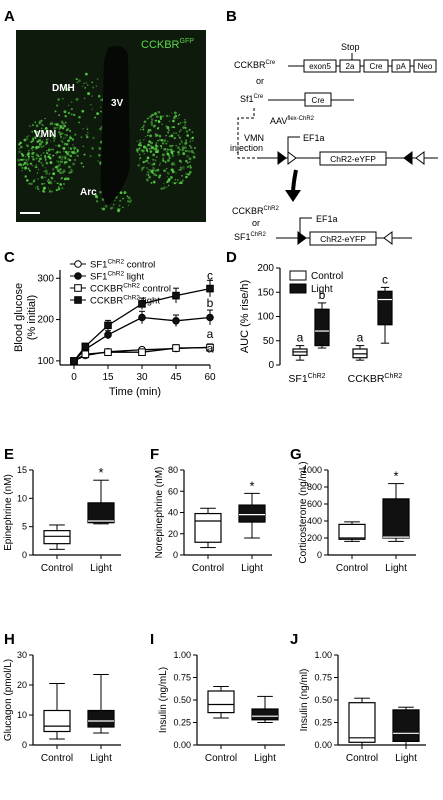 The width and height of the screenshot is (443, 800). What do you see at coordinates (108, 335) in the screenshot?
I see `data-point` at bounding box center [108, 335].